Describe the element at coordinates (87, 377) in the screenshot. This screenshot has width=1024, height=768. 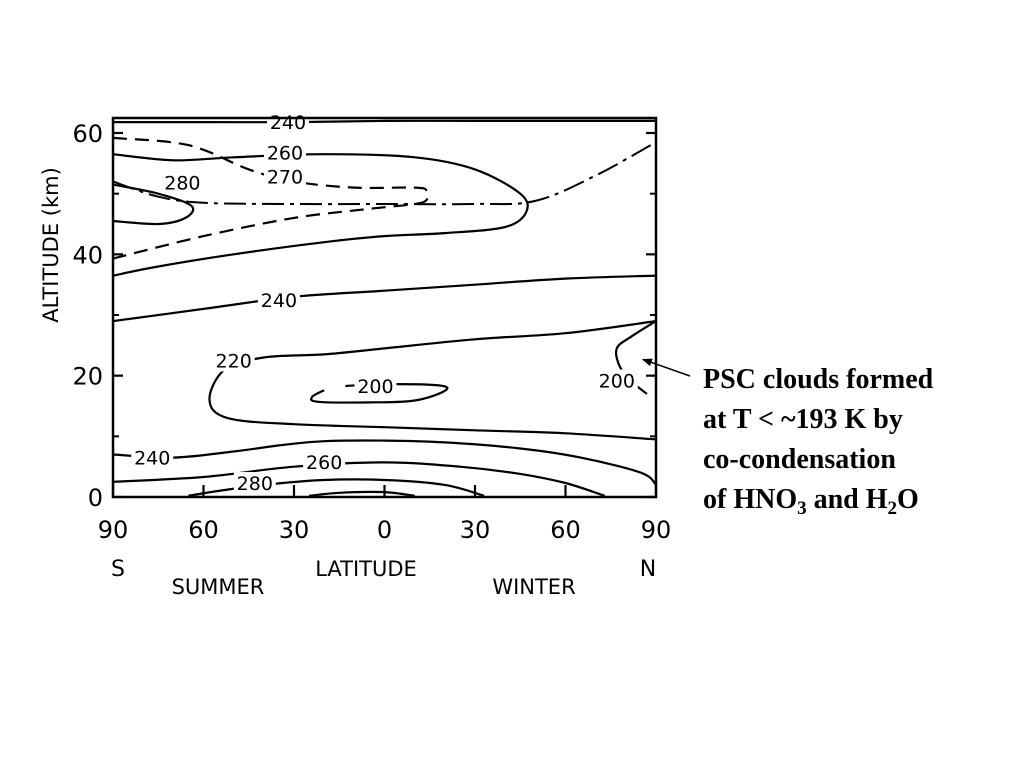
I see `y-tick-label: 20` at that location.